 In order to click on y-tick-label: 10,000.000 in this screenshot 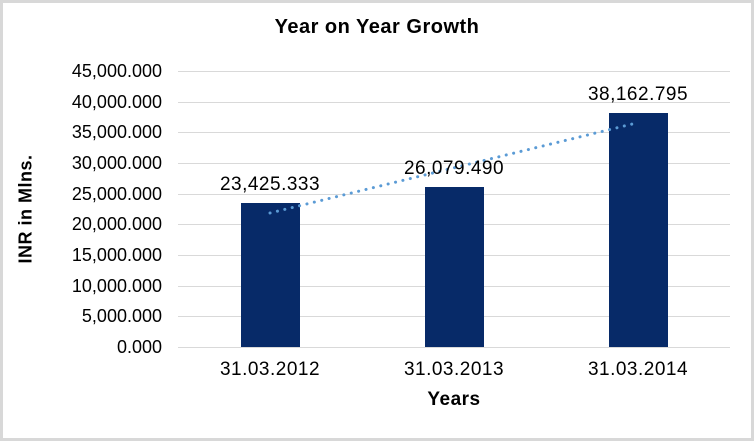, I will do `click(116, 285)`.